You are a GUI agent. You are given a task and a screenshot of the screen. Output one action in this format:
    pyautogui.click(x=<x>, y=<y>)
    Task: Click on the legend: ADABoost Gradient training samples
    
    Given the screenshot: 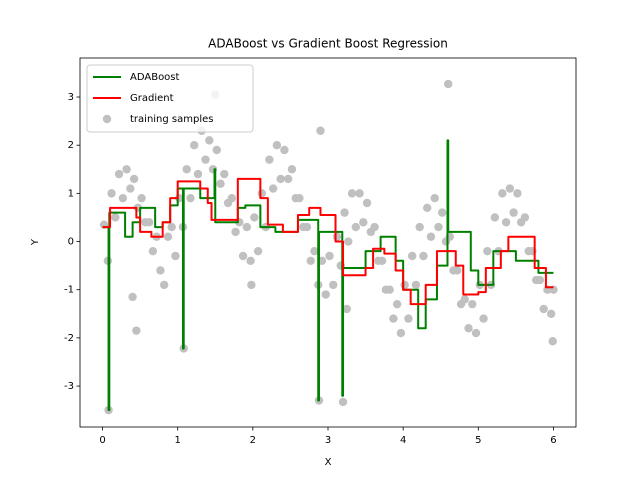 What is the action you would take?
    pyautogui.click(x=170, y=98)
    